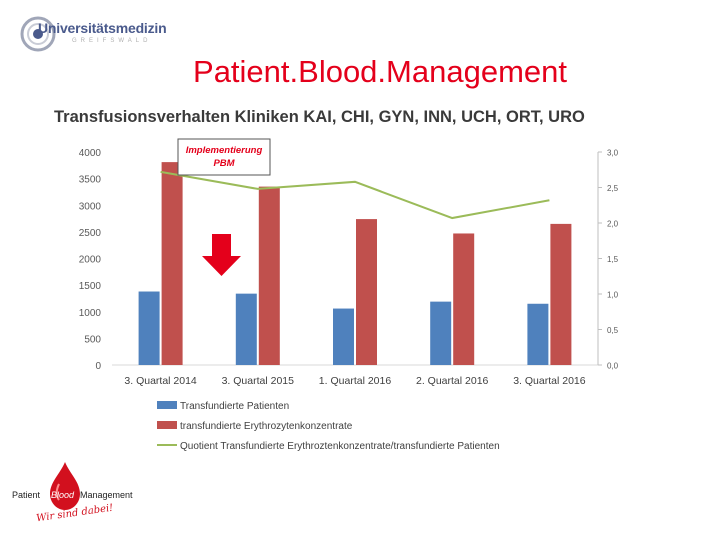 The image size is (720, 540). Describe the element at coordinates (613, 330) in the screenshot. I see `right-tick-label: 0,5` at that location.